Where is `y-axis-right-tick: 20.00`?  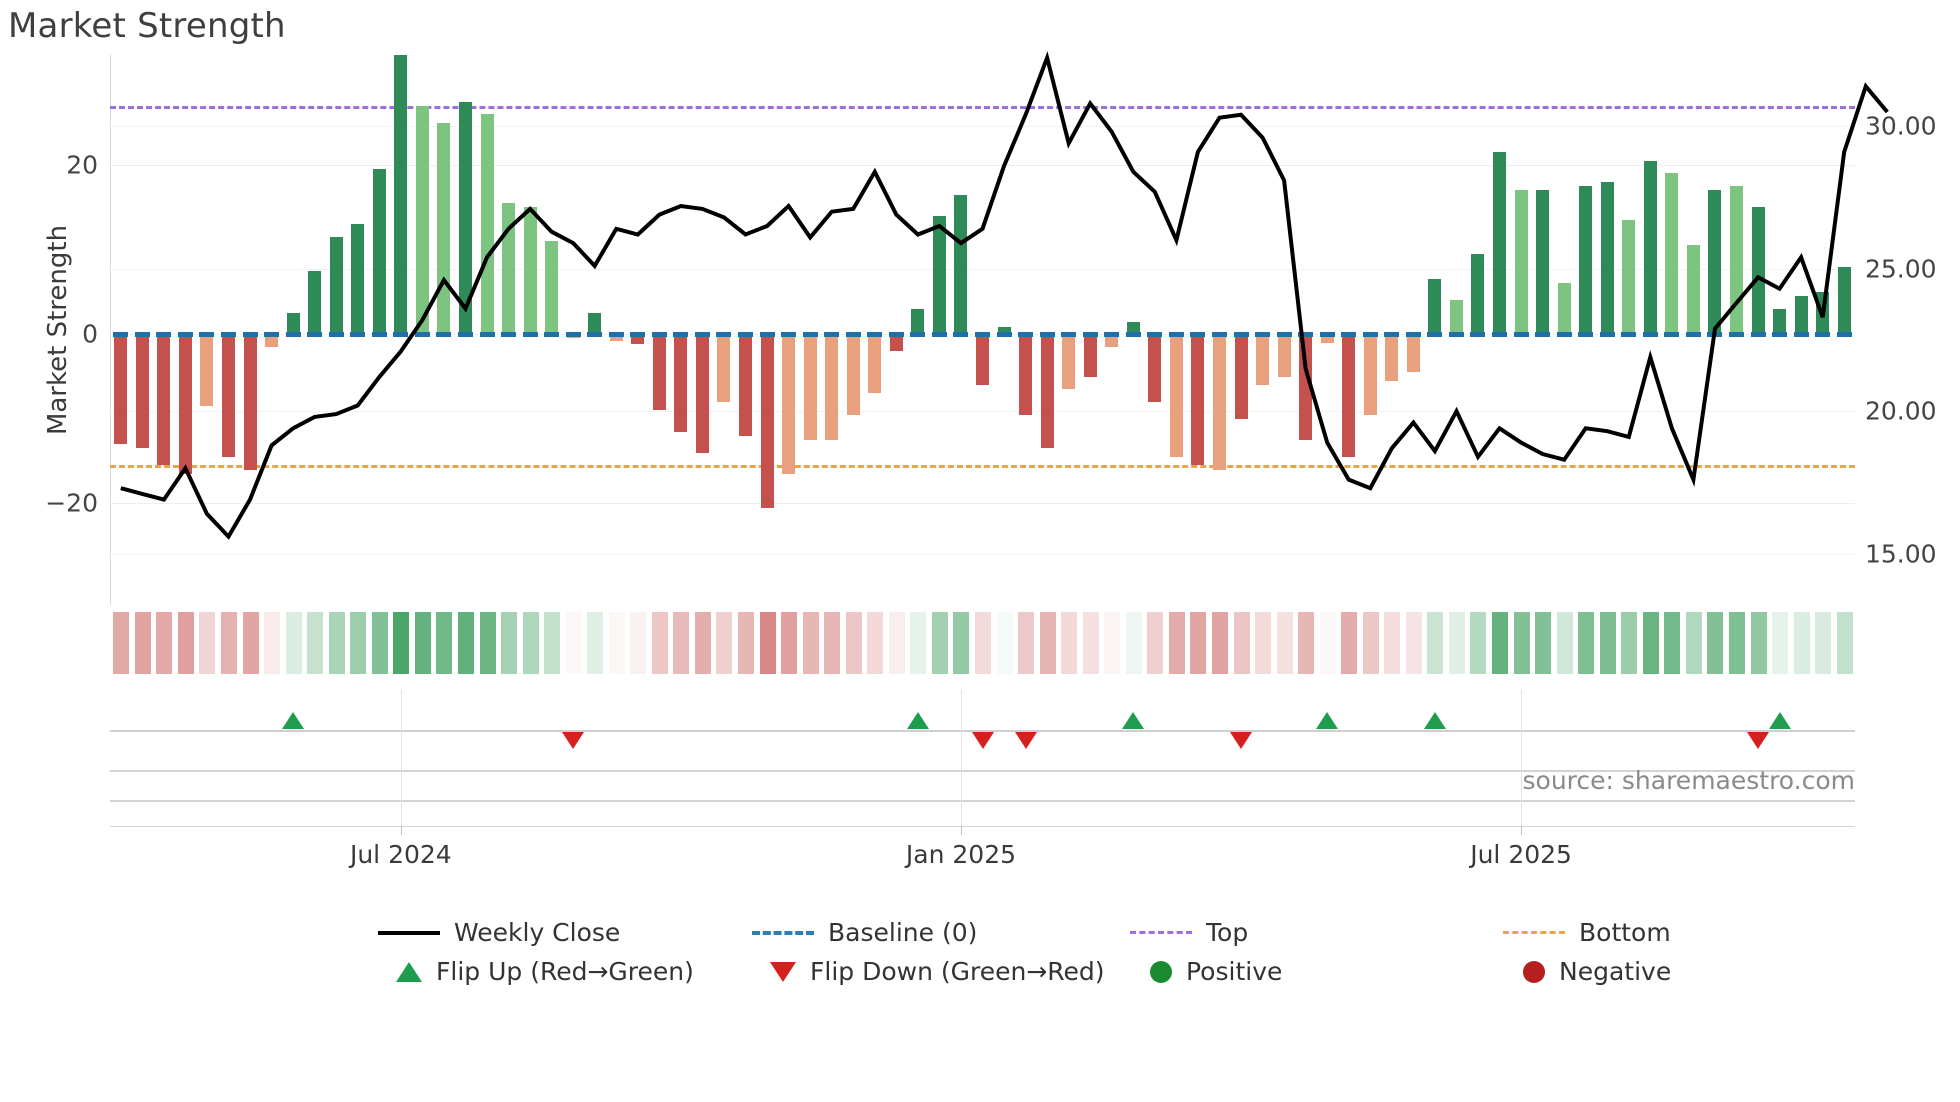 y-axis-right-tick: 20.00 is located at coordinates (1901, 411).